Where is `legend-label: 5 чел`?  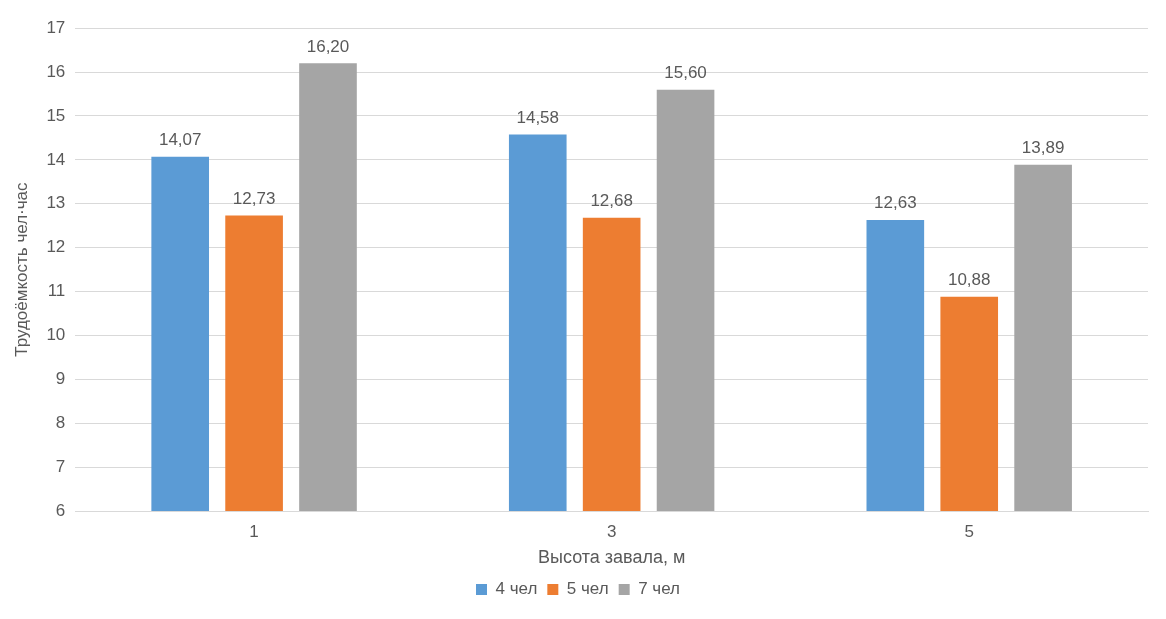 legend-label: 5 чел is located at coordinates (587, 589).